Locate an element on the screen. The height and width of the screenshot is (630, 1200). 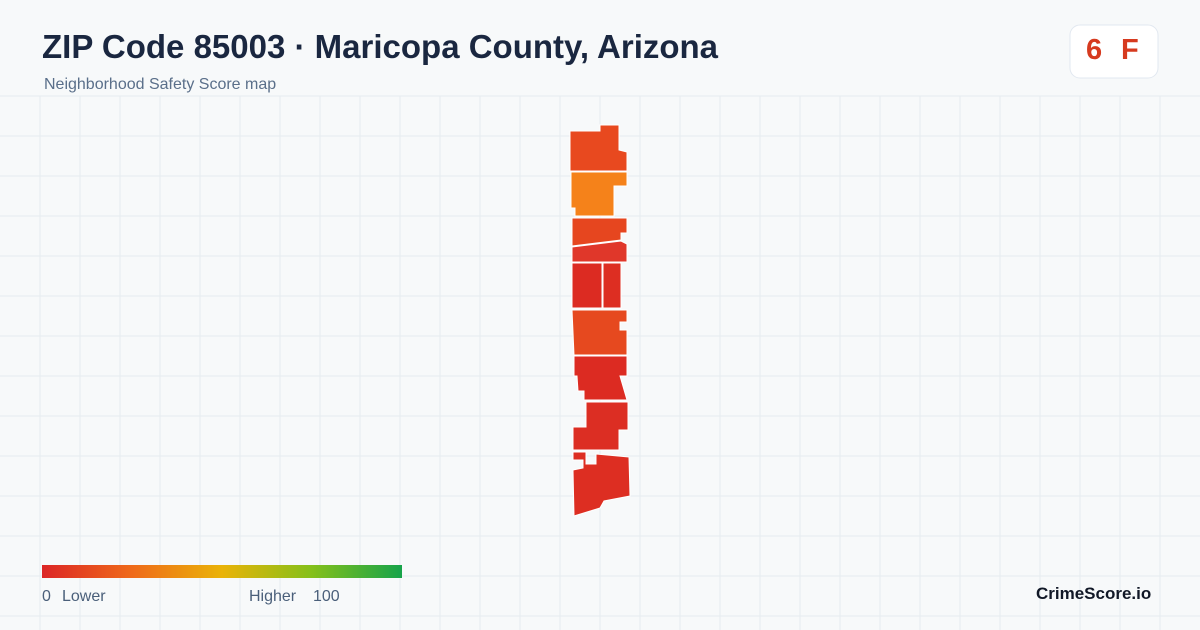
score-value: 6 is located at coordinates (1094, 50).